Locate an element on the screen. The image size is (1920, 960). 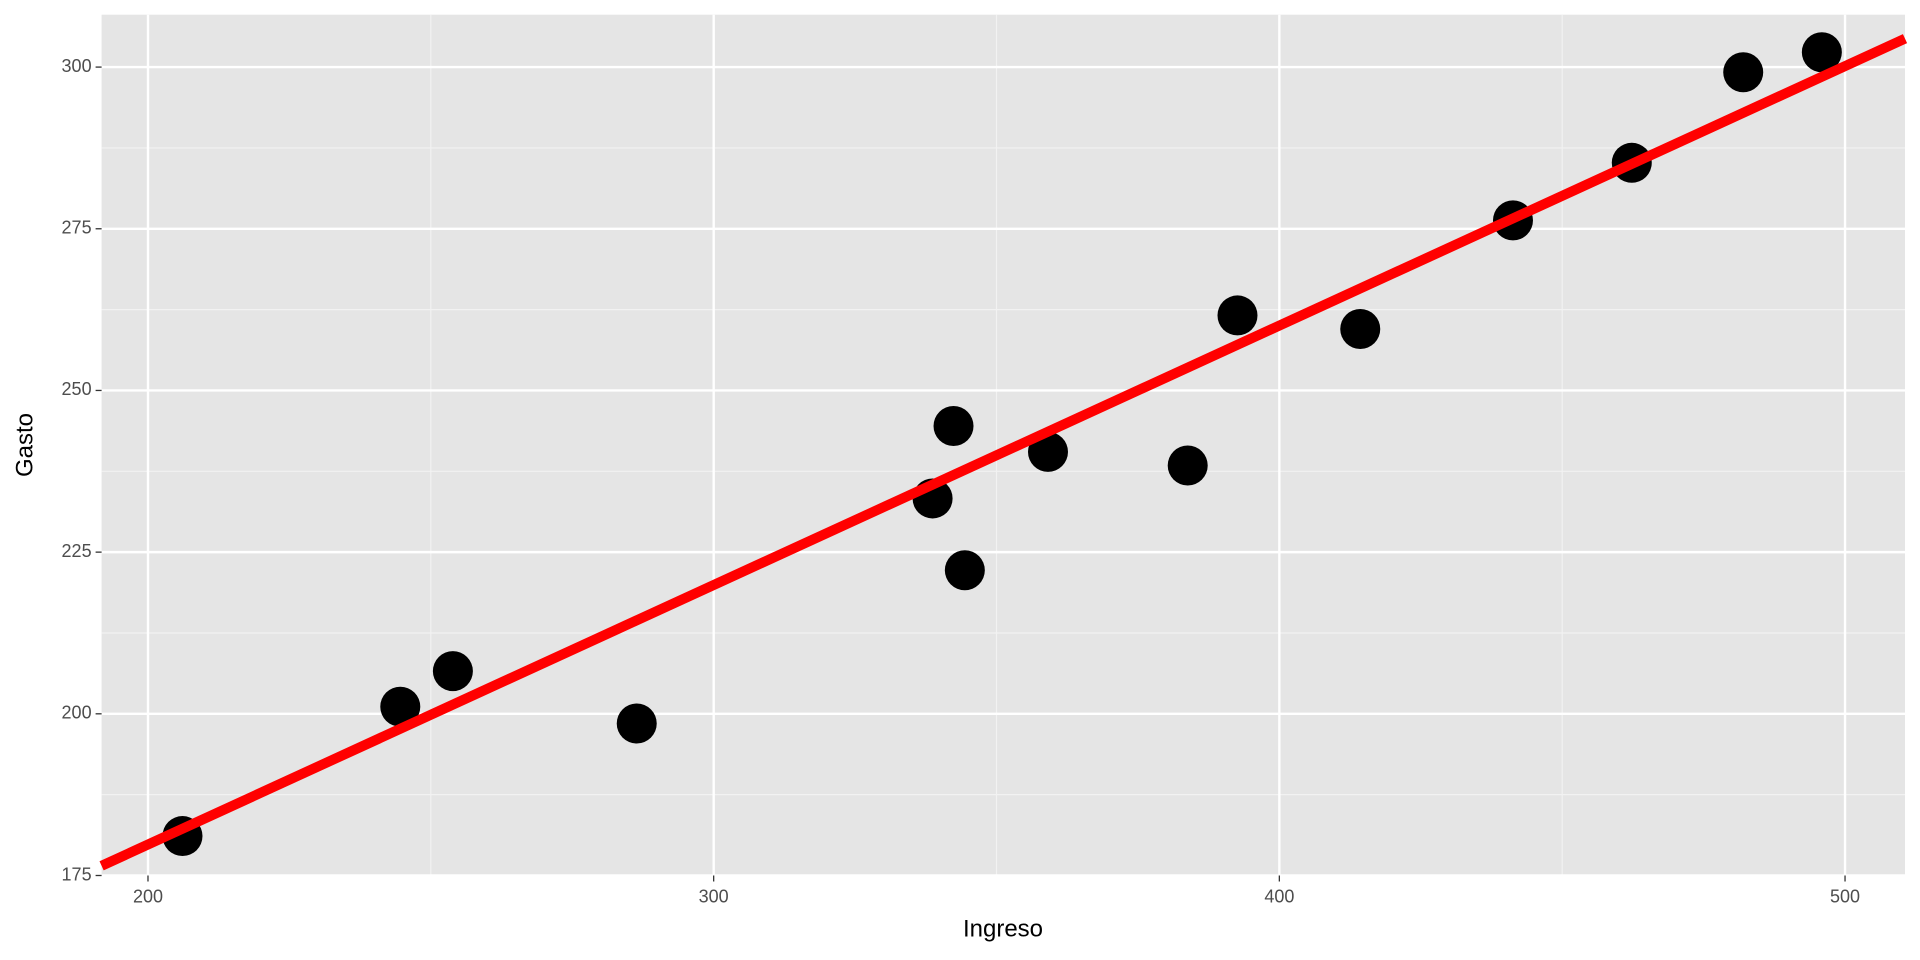
y-tick-label: 250 is located at coordinates (77, 389).